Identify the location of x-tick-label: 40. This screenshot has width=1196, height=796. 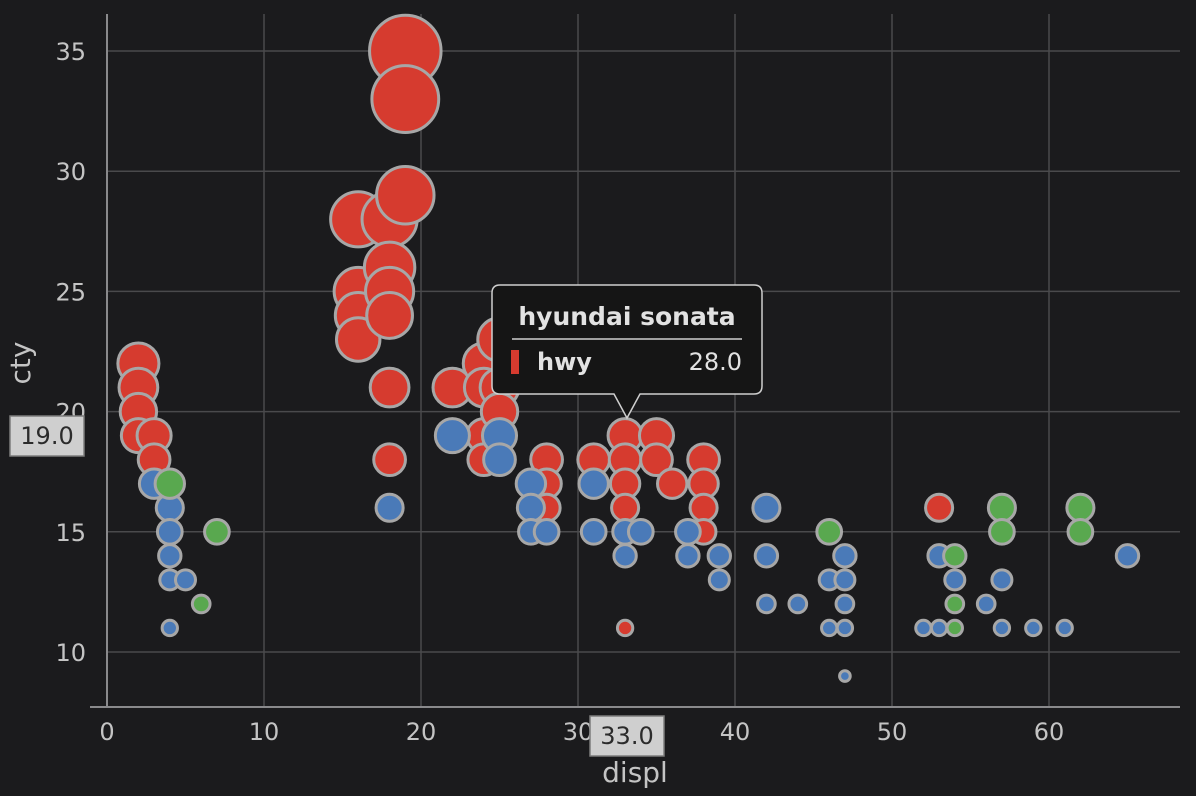
(735, 732).